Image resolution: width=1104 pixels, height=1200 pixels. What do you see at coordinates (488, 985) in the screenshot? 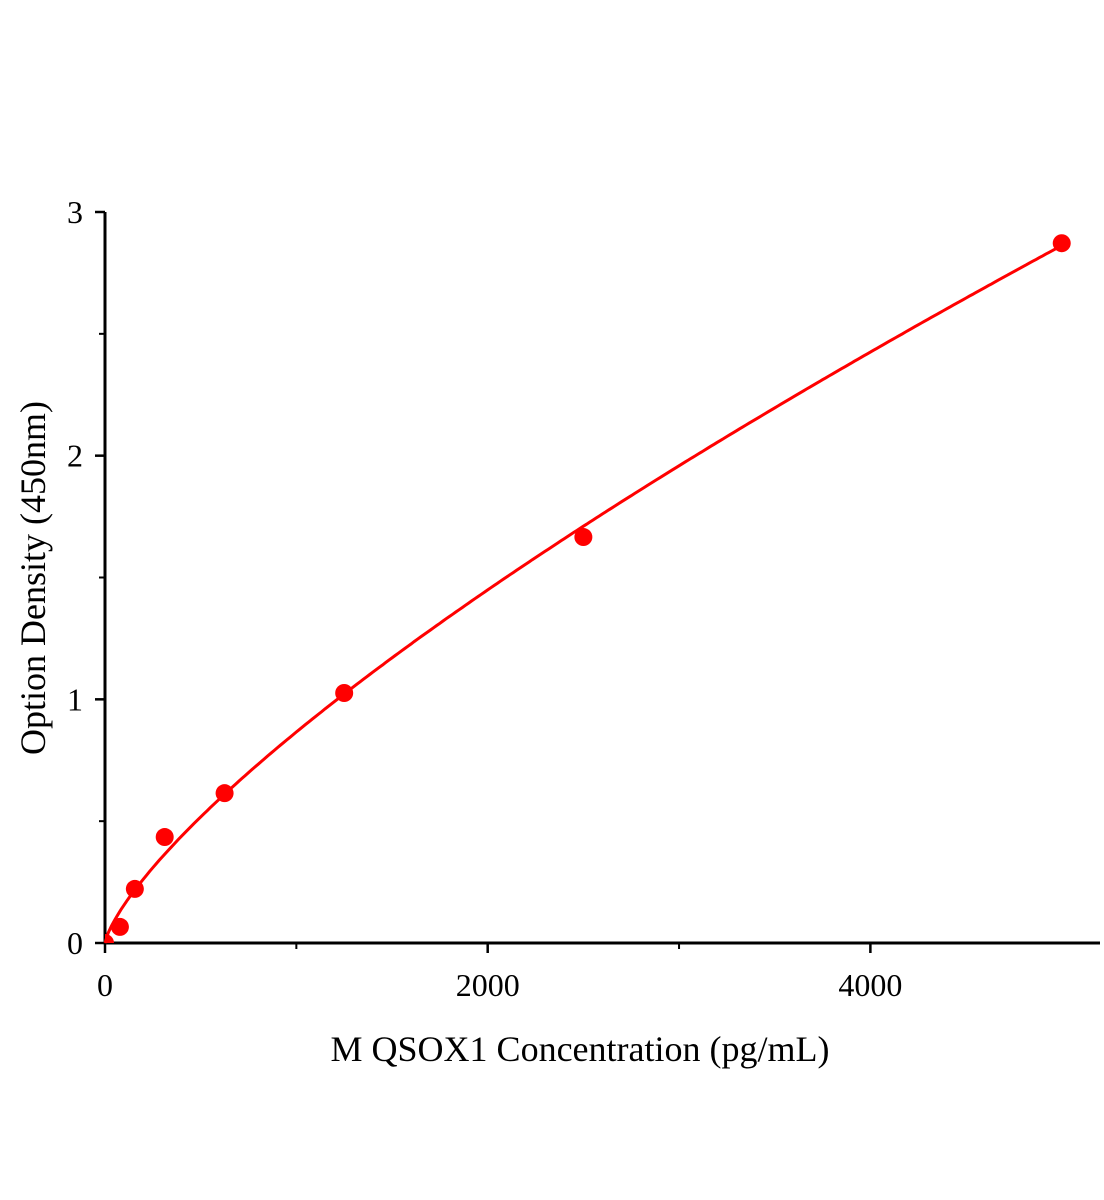
I see `x-tick-label: 2000` at bounding box center [488, 985].